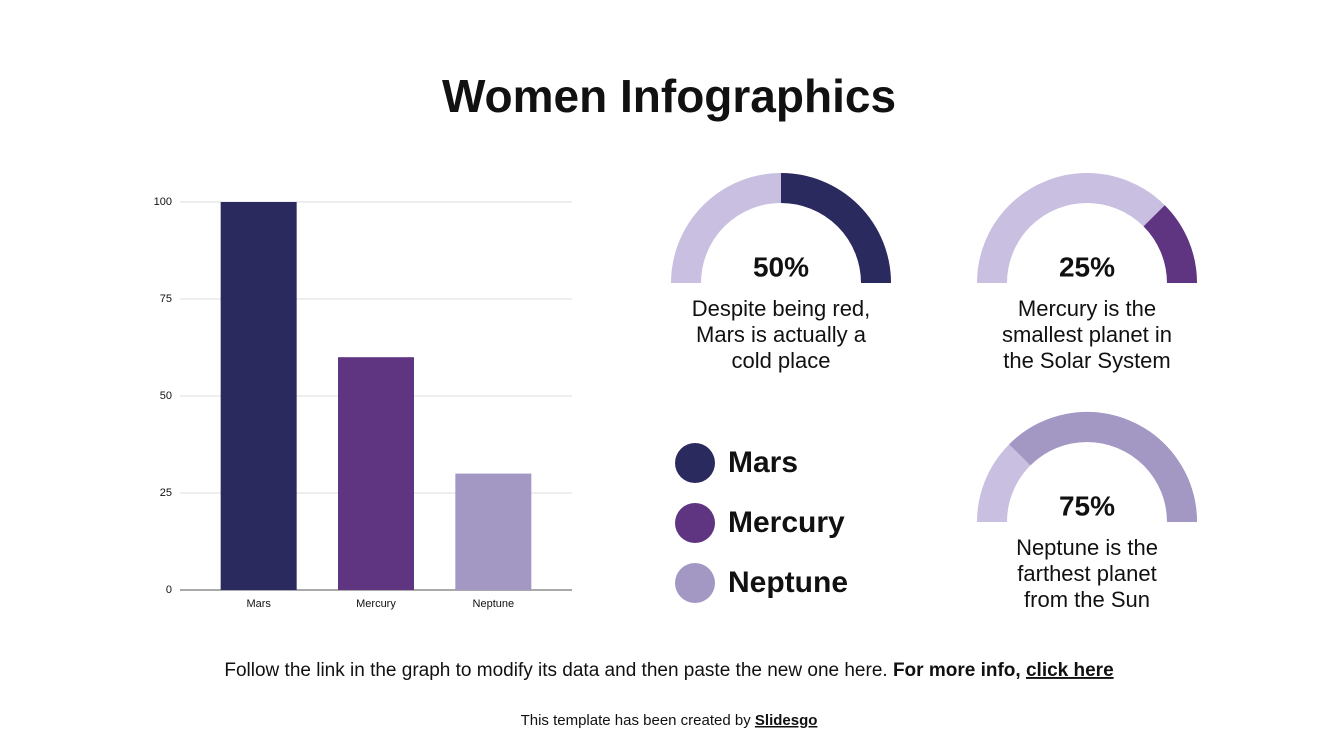 The width and height of the screenshot is (1338, 753). I want to click on legend-label: Mercury, so click(786, 522).